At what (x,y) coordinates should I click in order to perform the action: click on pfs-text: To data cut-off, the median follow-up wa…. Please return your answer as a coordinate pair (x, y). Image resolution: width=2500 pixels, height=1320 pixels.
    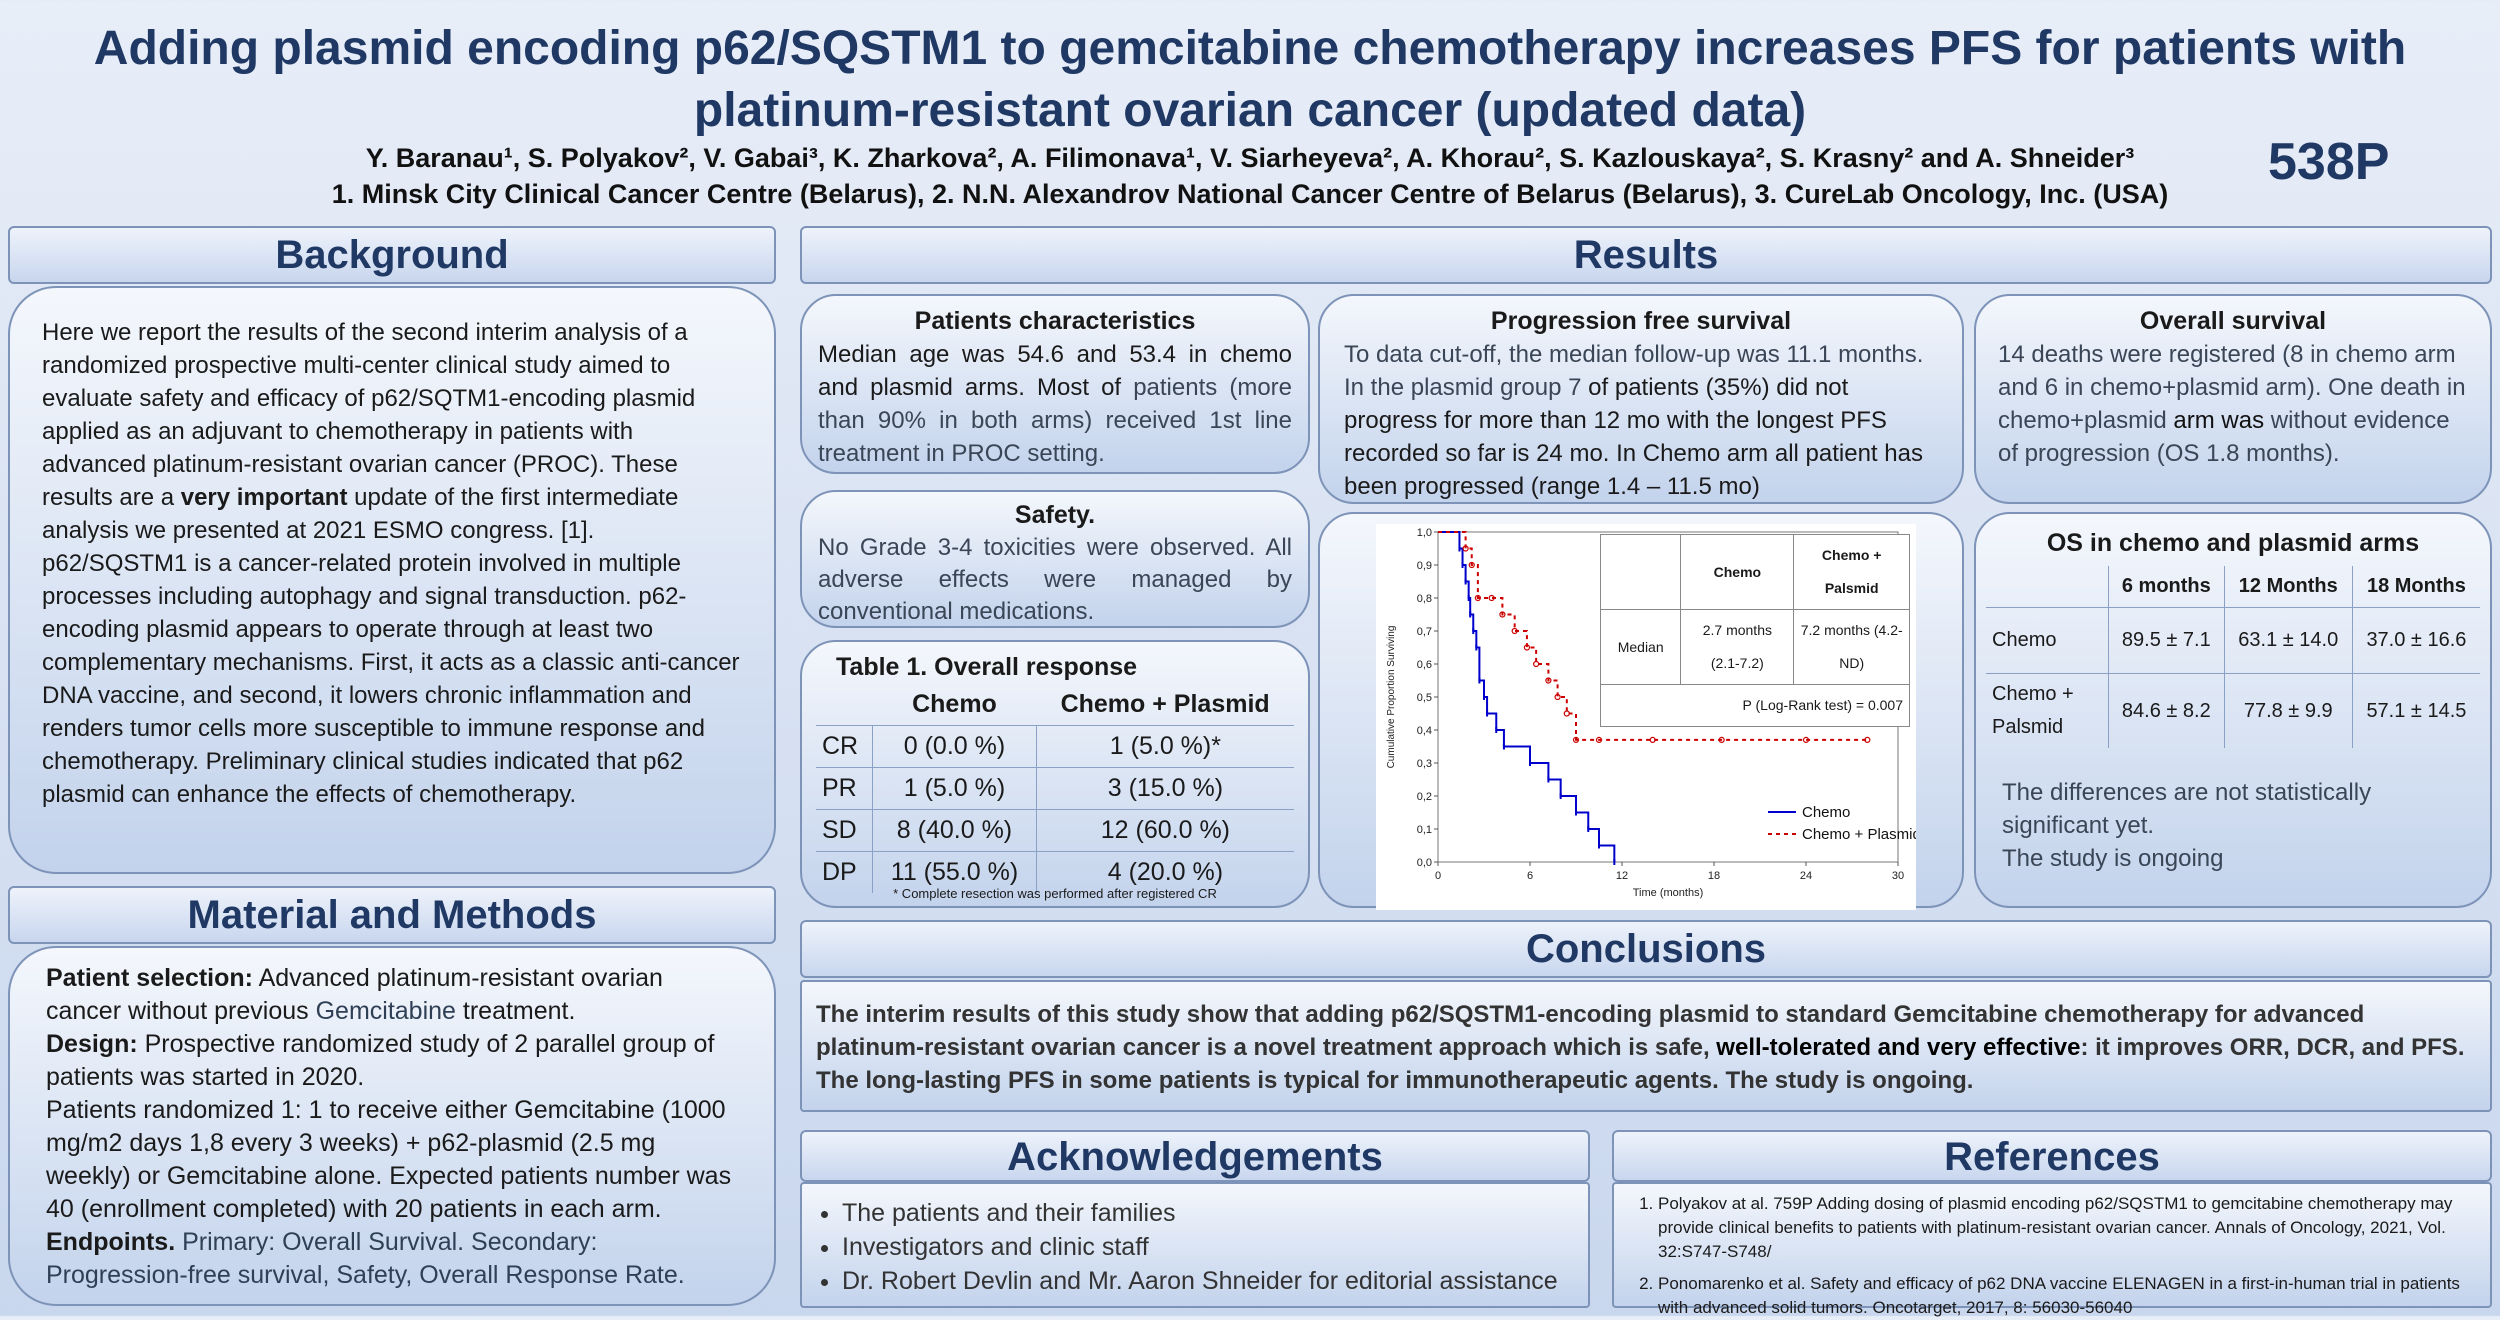
    Looking at the image, I should click on (1641, 420).